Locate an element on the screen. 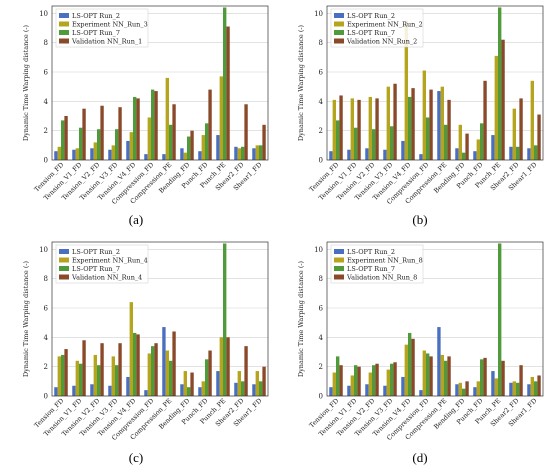 This screenshot has width=550, height=471. legend-entry: Validation NN_Run_2 is located at coordinates (381, 42).